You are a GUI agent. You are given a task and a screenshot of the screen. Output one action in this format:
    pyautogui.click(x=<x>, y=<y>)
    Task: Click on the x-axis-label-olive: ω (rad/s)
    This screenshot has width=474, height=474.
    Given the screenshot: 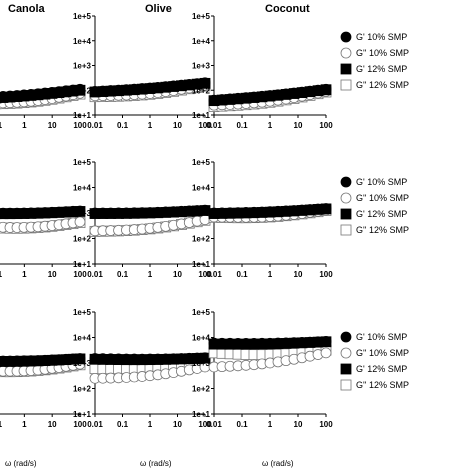 What is the action you would take?
    pyautogui.click(x=156, y=463)
    